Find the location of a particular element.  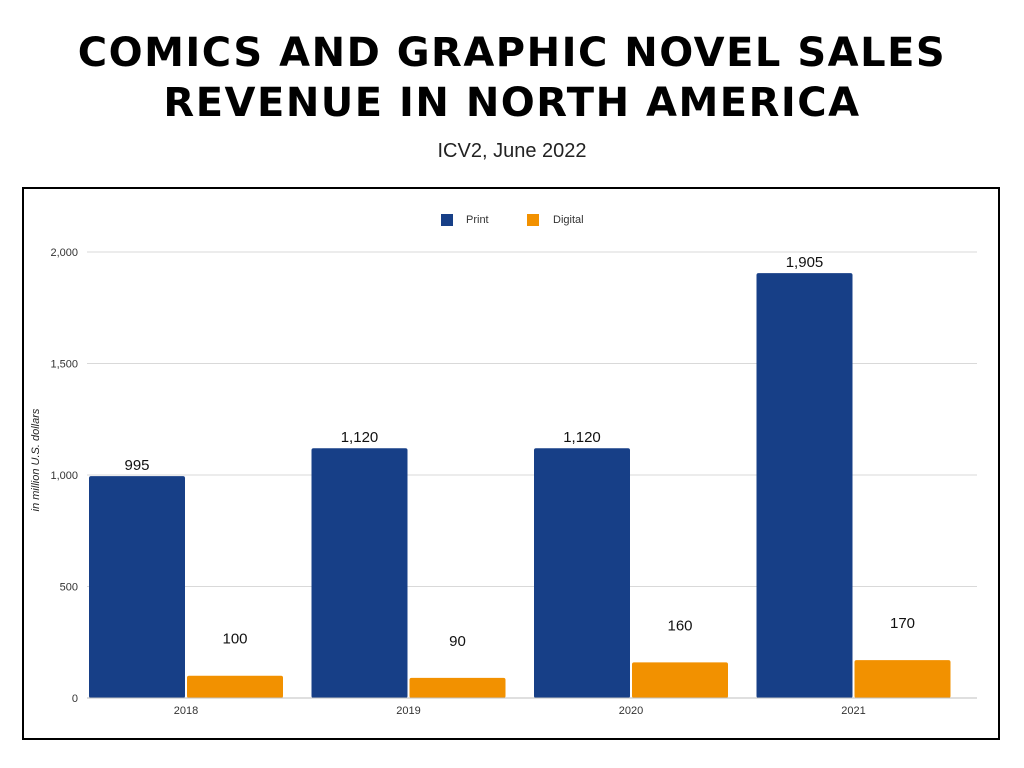

y-axis-ticks: 0 500 1,000 1,500 2,000 is located at coordinates (64, 476).